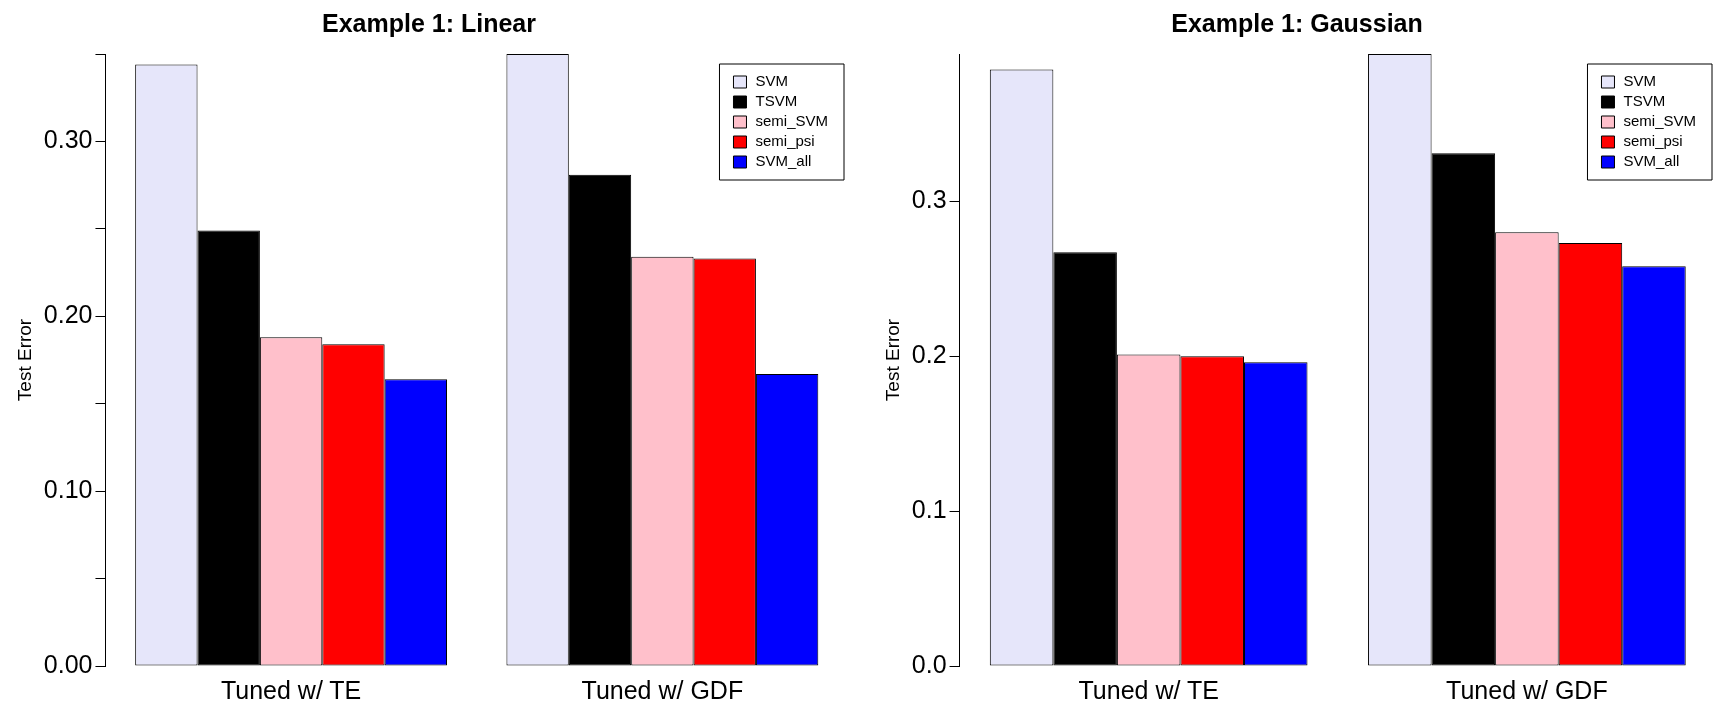 The image size is (1736, 720). Describe the element at coordinates (929, 663) in the screenshot. I see `y-tick-label: 0.0` at that location.